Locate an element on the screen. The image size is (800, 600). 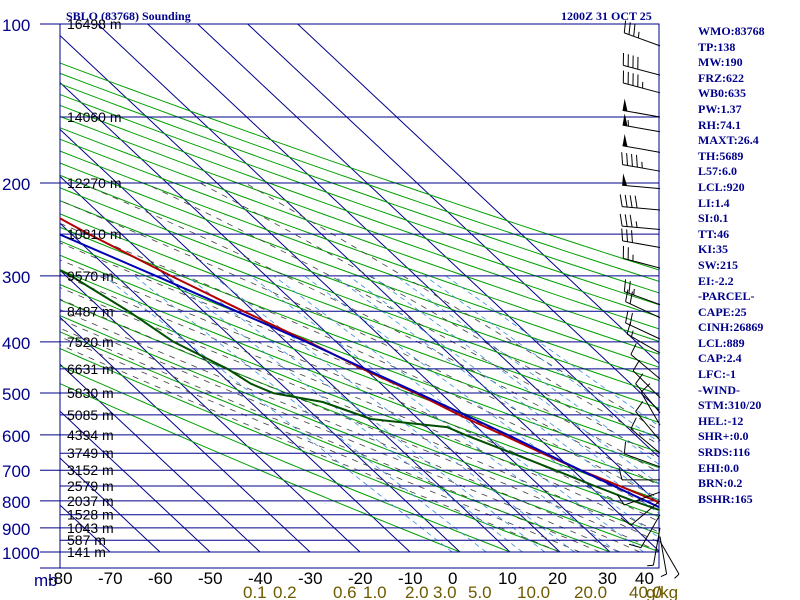
height-label: 10810 m is located at coordinates (94, 234).